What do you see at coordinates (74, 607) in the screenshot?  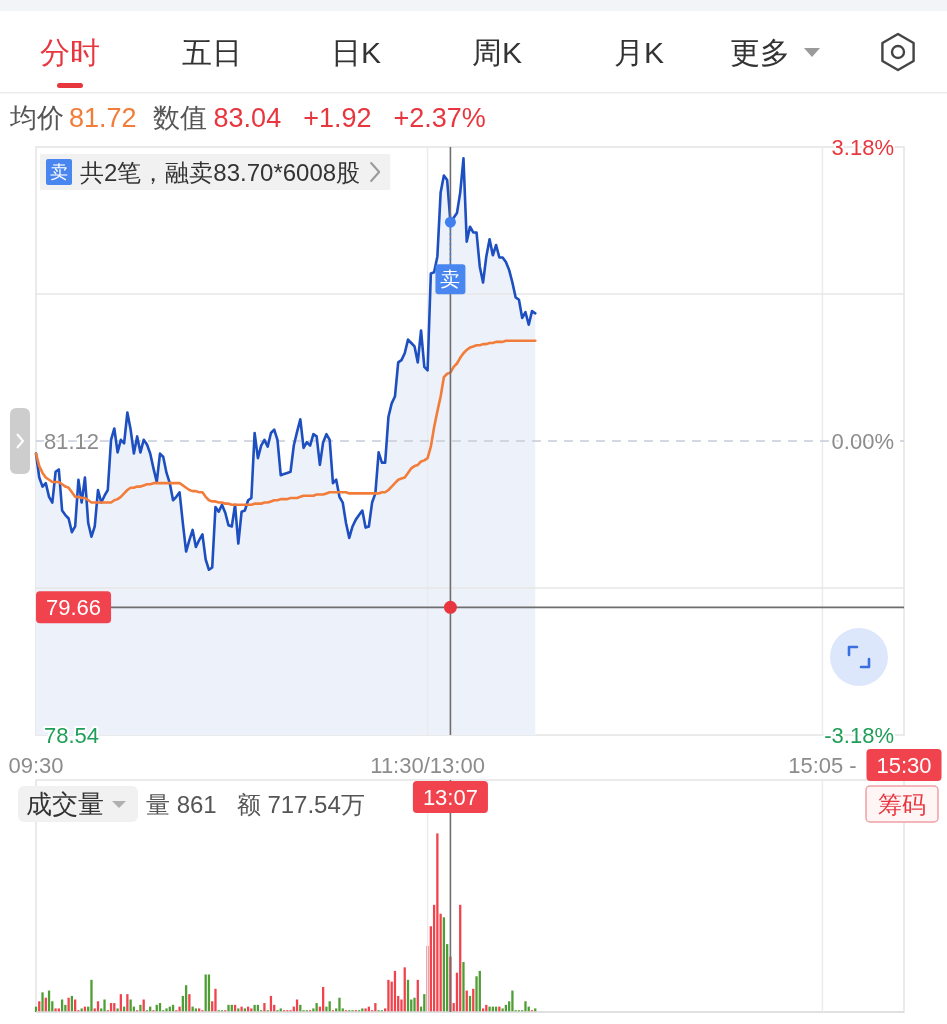 I see `ref-line-label: 79.66` at bounding box center [74, 607].